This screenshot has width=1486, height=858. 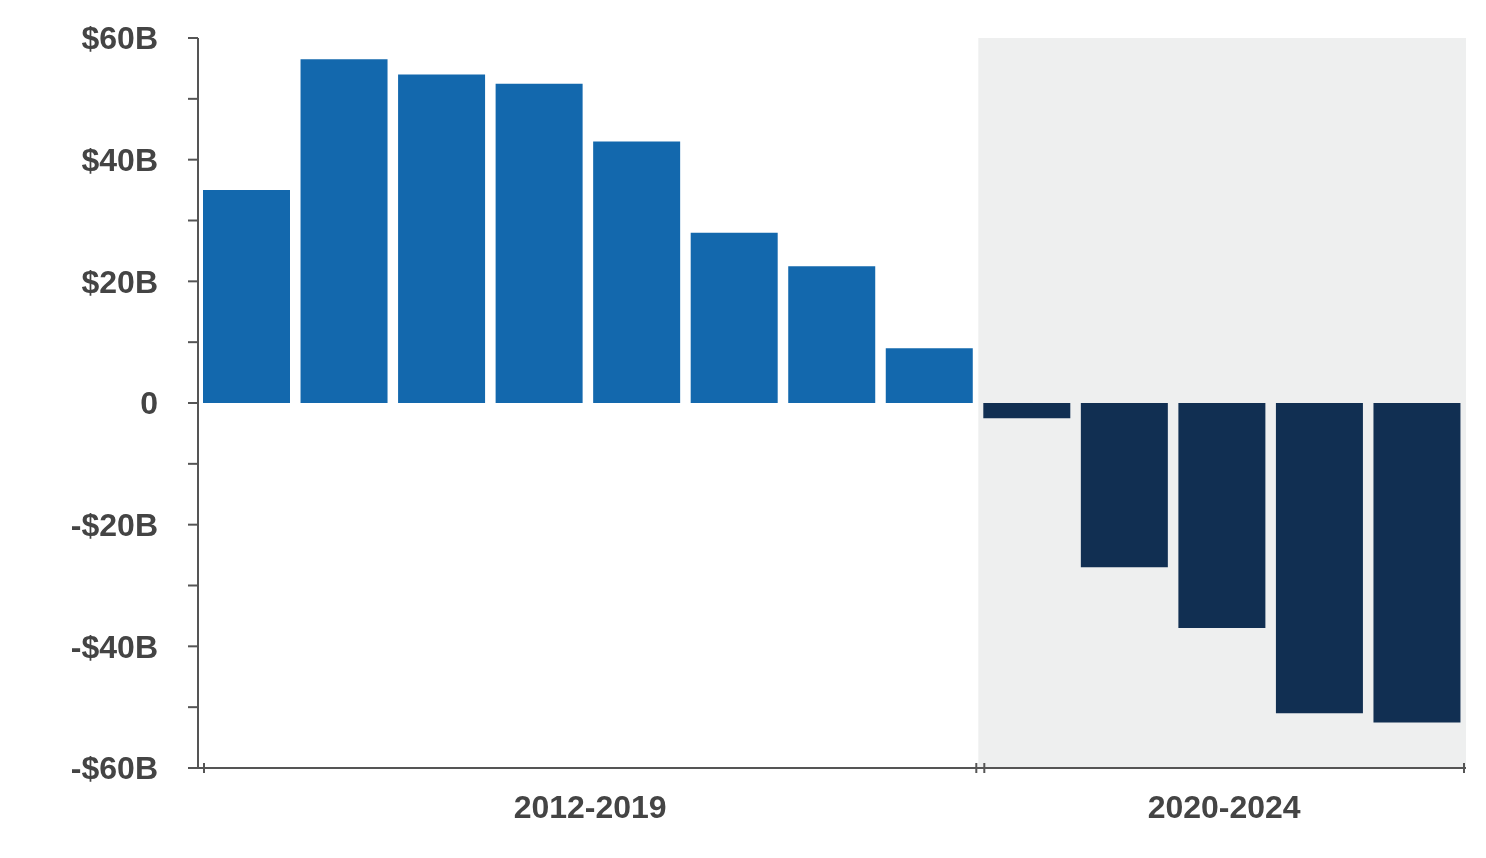 I want to click on y-tick-label: $60B, so click(x=119, y=38).